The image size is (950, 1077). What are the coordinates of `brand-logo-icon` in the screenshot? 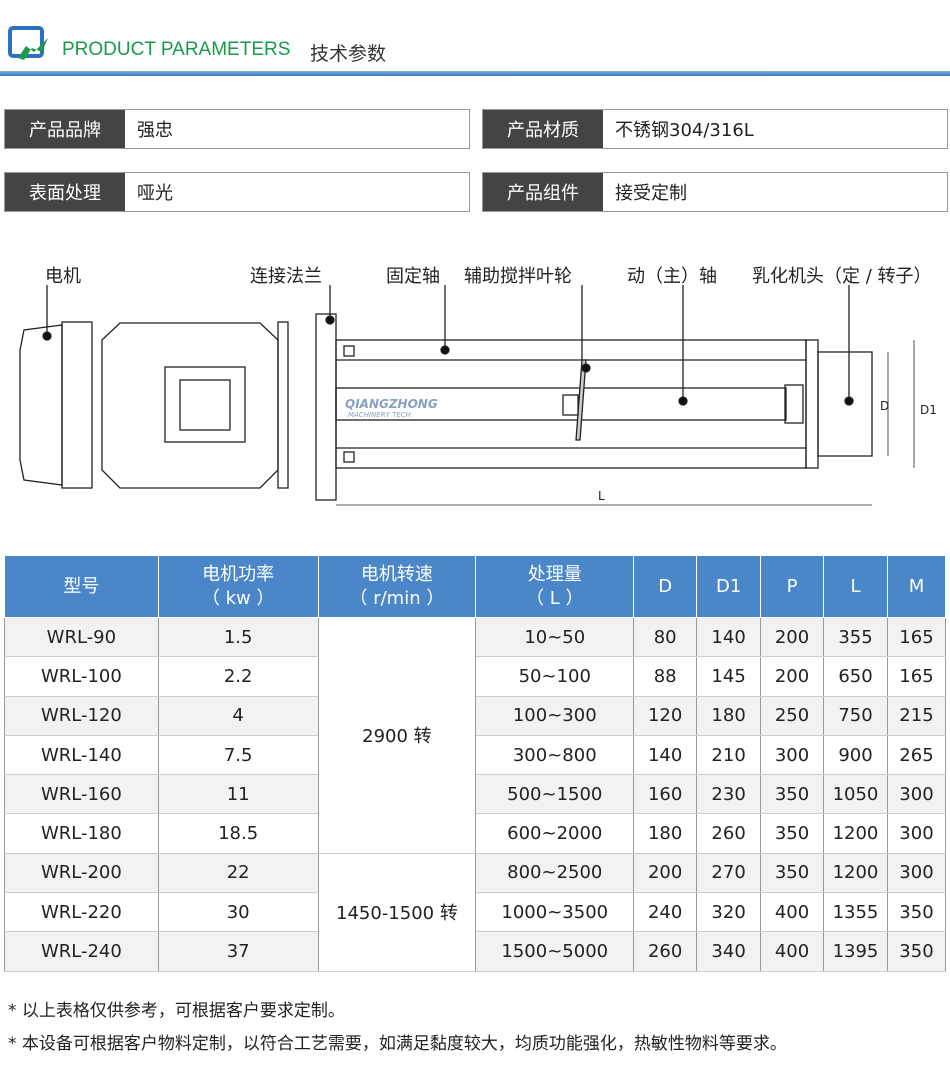 It's located at (28, 43).